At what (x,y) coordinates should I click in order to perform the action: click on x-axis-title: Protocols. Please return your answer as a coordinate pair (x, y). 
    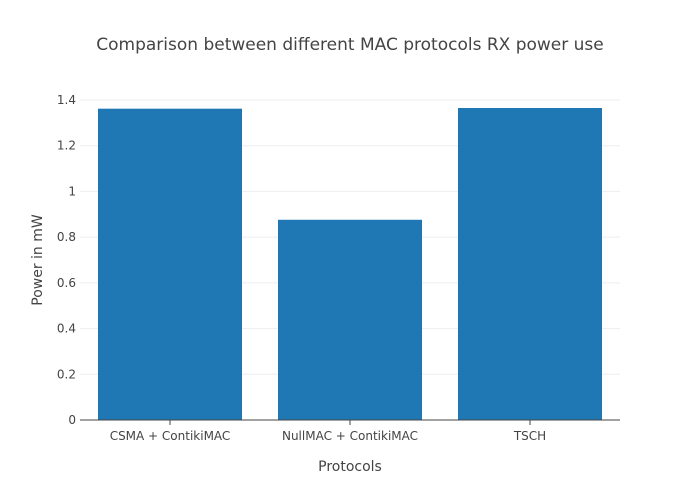
    Looking at the image, I should click on (350, 467).